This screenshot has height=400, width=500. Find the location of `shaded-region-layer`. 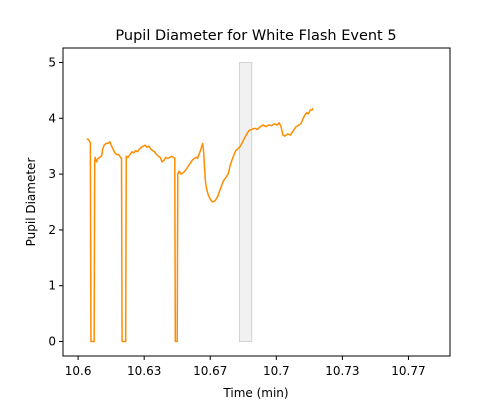

shaded-region-layer is located at coordinates (246, 202).